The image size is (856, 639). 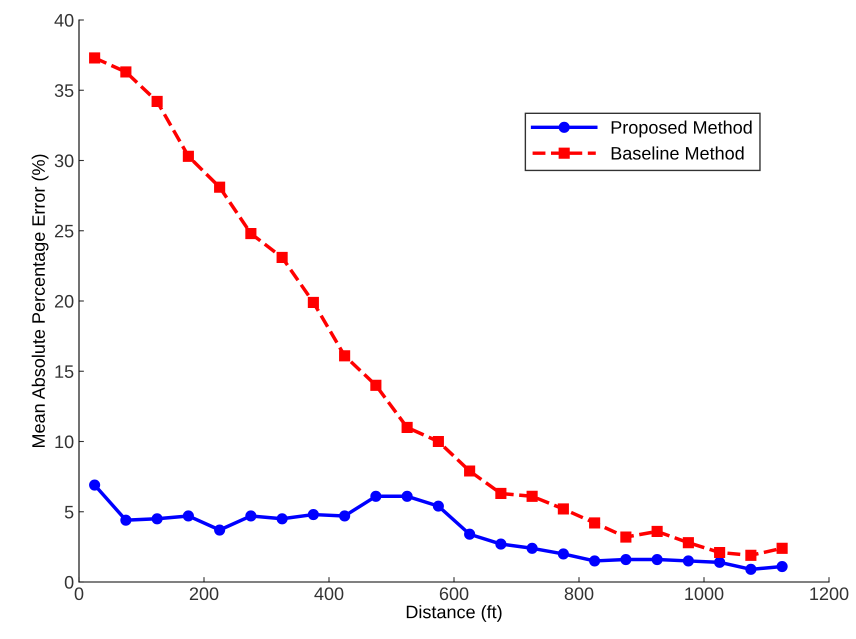 I want to click on legend-label: Proposed Method, so click(x=682, y=129).